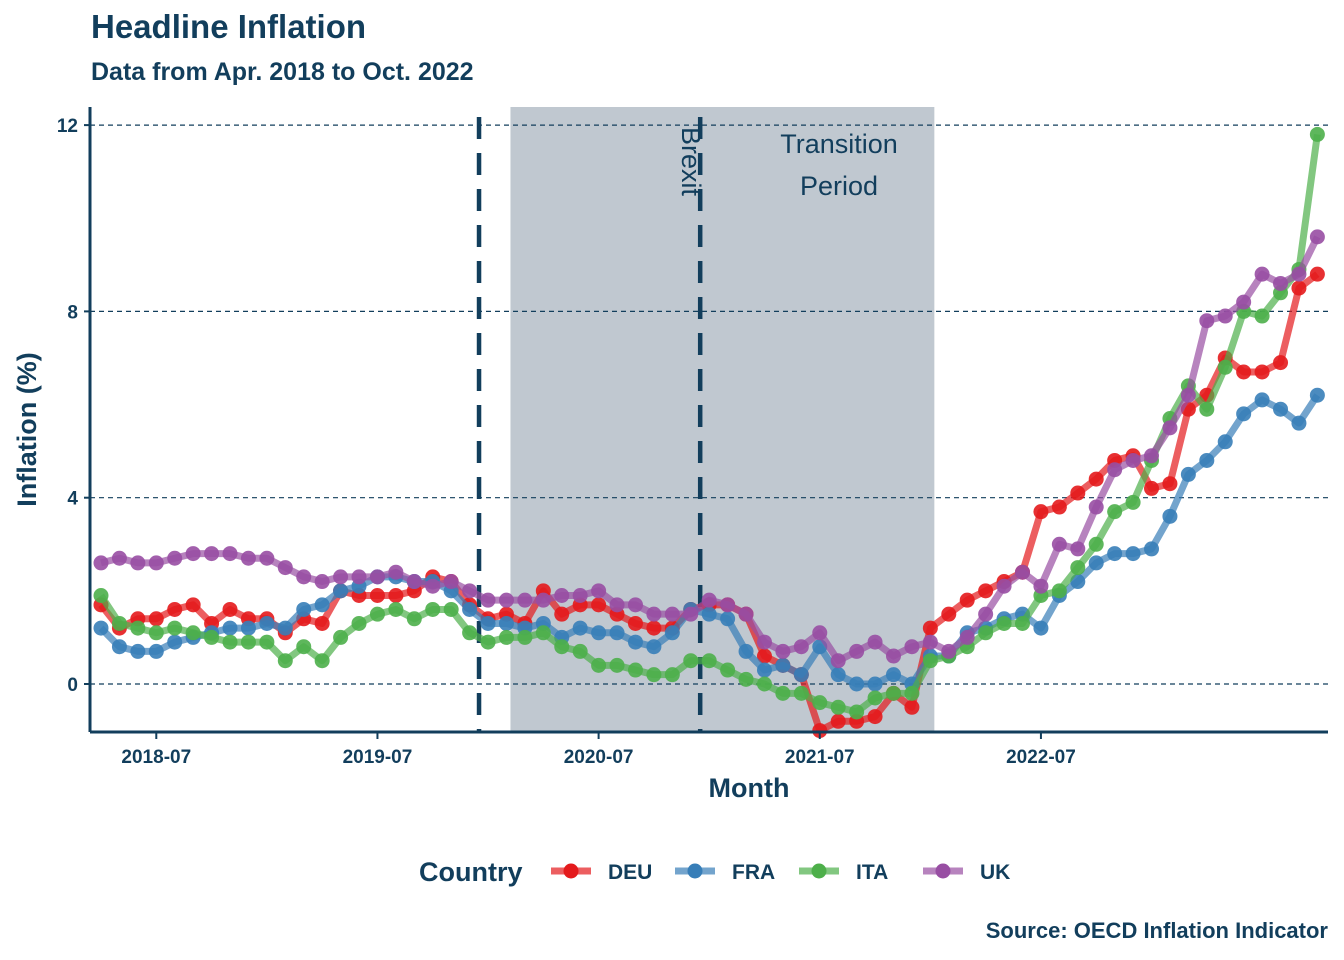 This screenshot has width=1344, height=960. What do you see at coordinates (943, 871) in the screenshot?
I see `legend-key-point-uk` at bounding box center [943, 871].